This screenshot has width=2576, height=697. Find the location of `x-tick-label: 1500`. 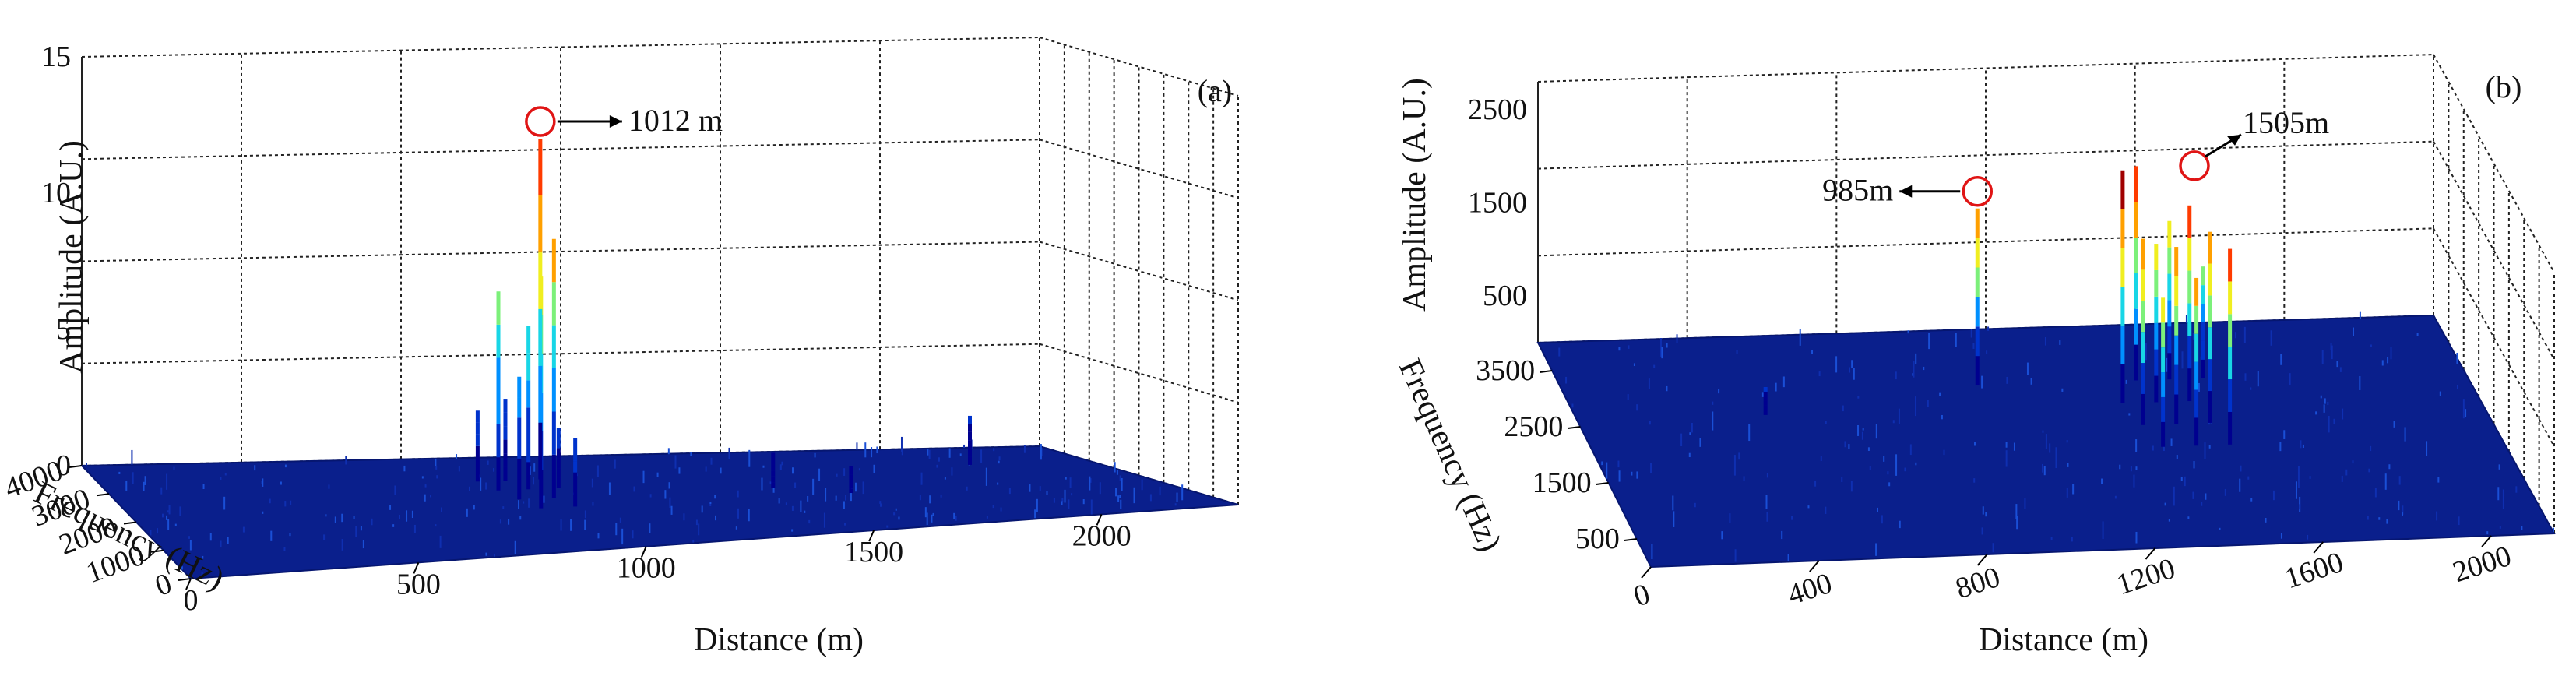

x-tick-label: 1500 is located at coordinates (873, 552).